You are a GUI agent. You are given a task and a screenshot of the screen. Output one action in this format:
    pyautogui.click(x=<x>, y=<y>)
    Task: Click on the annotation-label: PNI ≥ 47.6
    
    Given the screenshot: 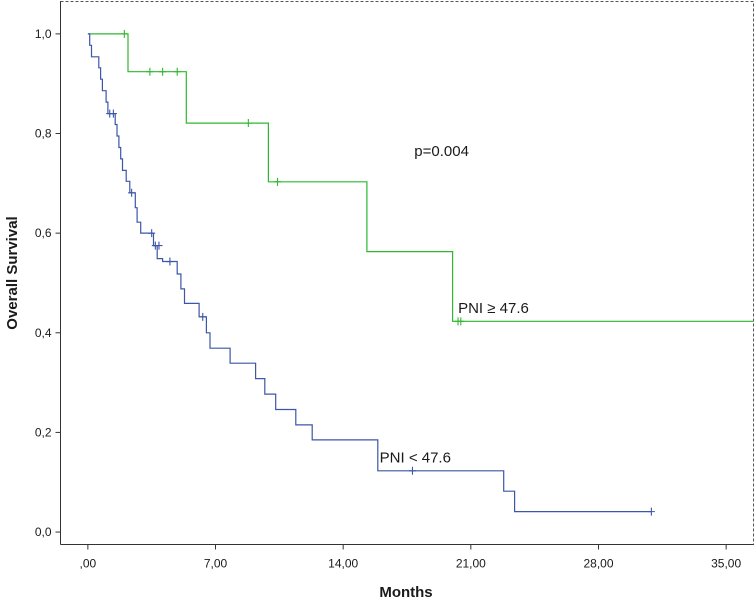 What is the action you would take?
    pyautogui.click(x=493, y=308)
    